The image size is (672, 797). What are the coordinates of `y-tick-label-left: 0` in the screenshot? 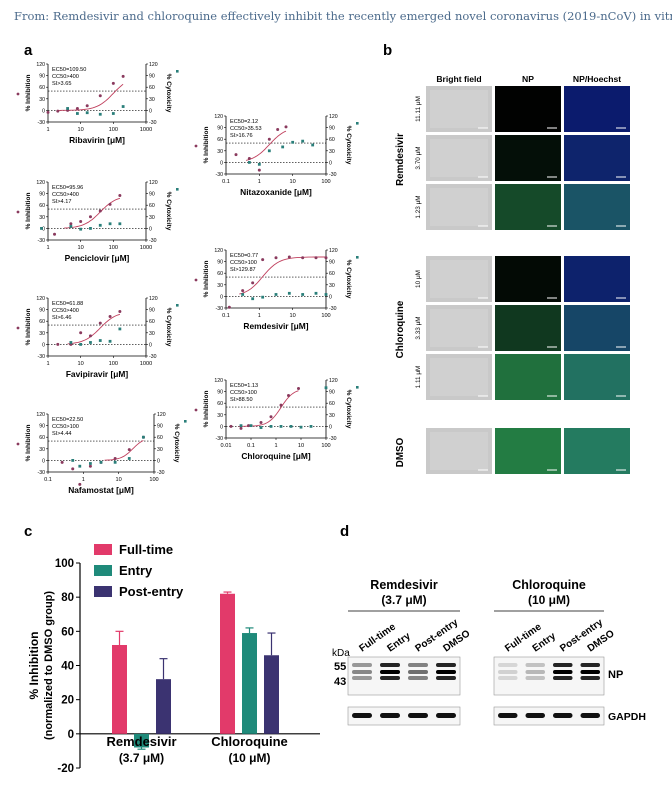 It's located at (221, 163).